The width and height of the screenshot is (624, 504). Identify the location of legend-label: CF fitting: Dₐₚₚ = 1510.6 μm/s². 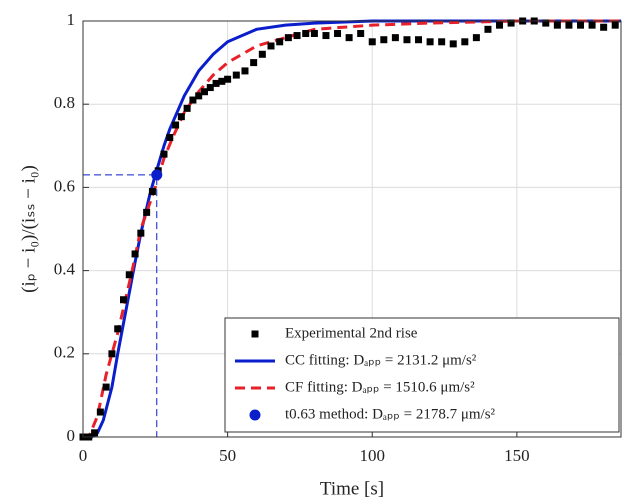
(380, 387).